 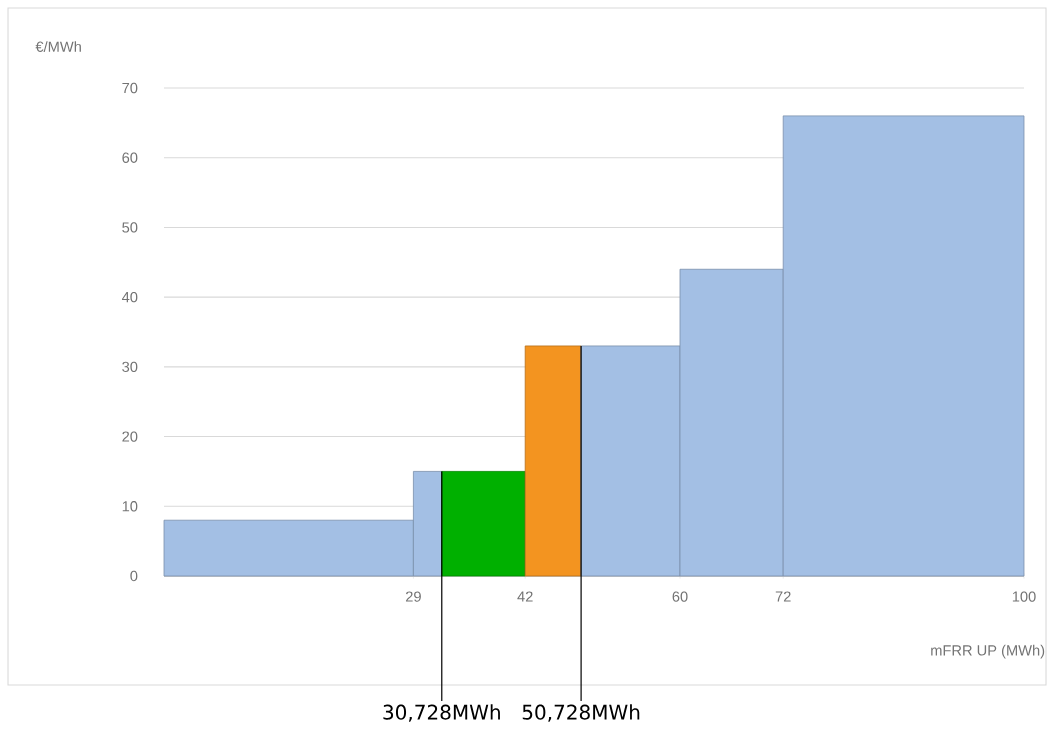 What do you see at coordinates (988, 651) in the screenshot?
I see `x-axis-title: mFRR UP (MWh)` at bounding box center [988, 651].